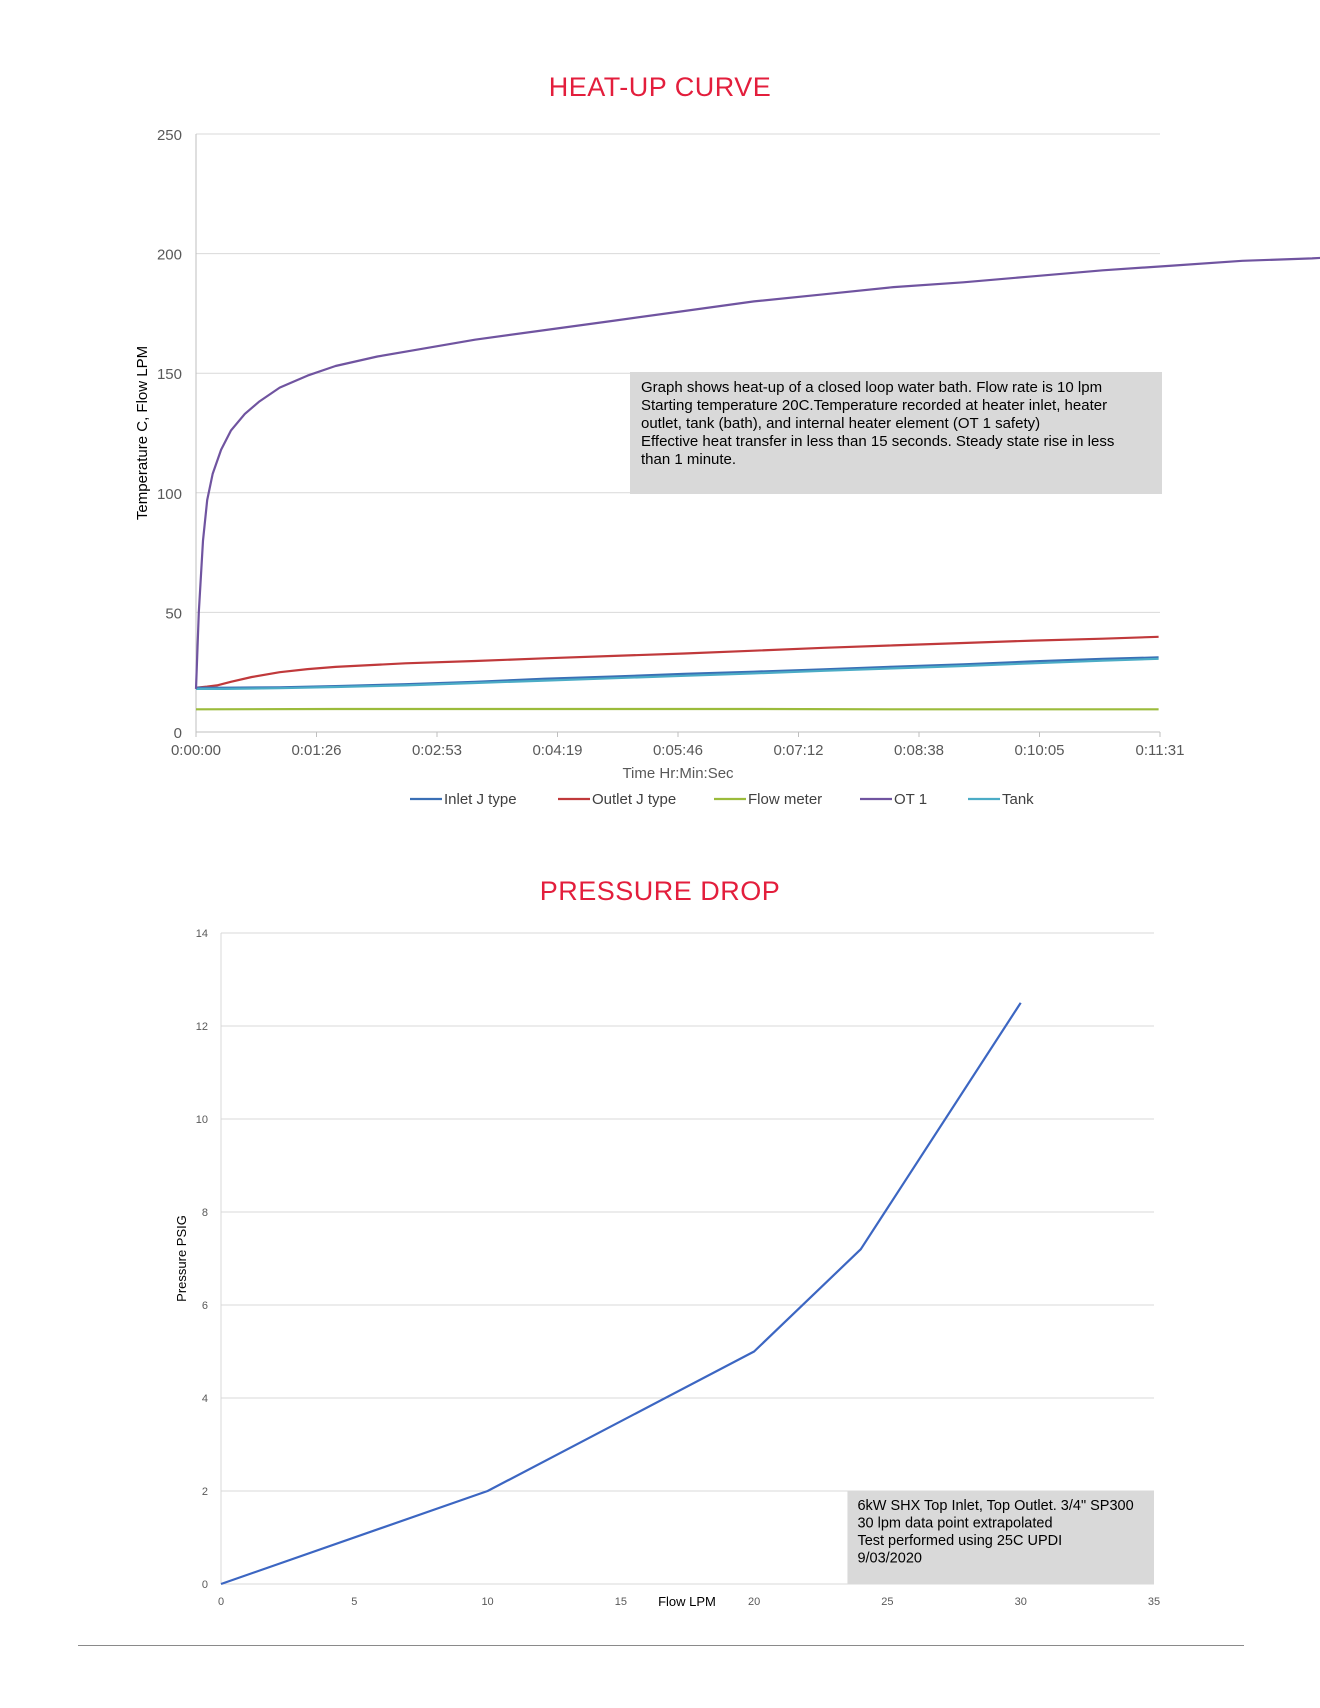 The height and width of the screenshot is (1708, 1320). What do you see at coordinates (889, 1559) in the screenshot?
I see `annotation-line: 9/03/2020` at bounding box center [889, 1559].